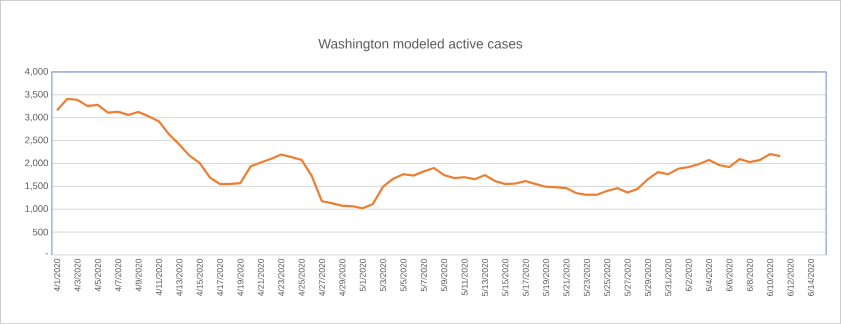  Describe the element at coordinates (36, 140) in the screenshot. I see `y-tick-label: 2,500` at that location.